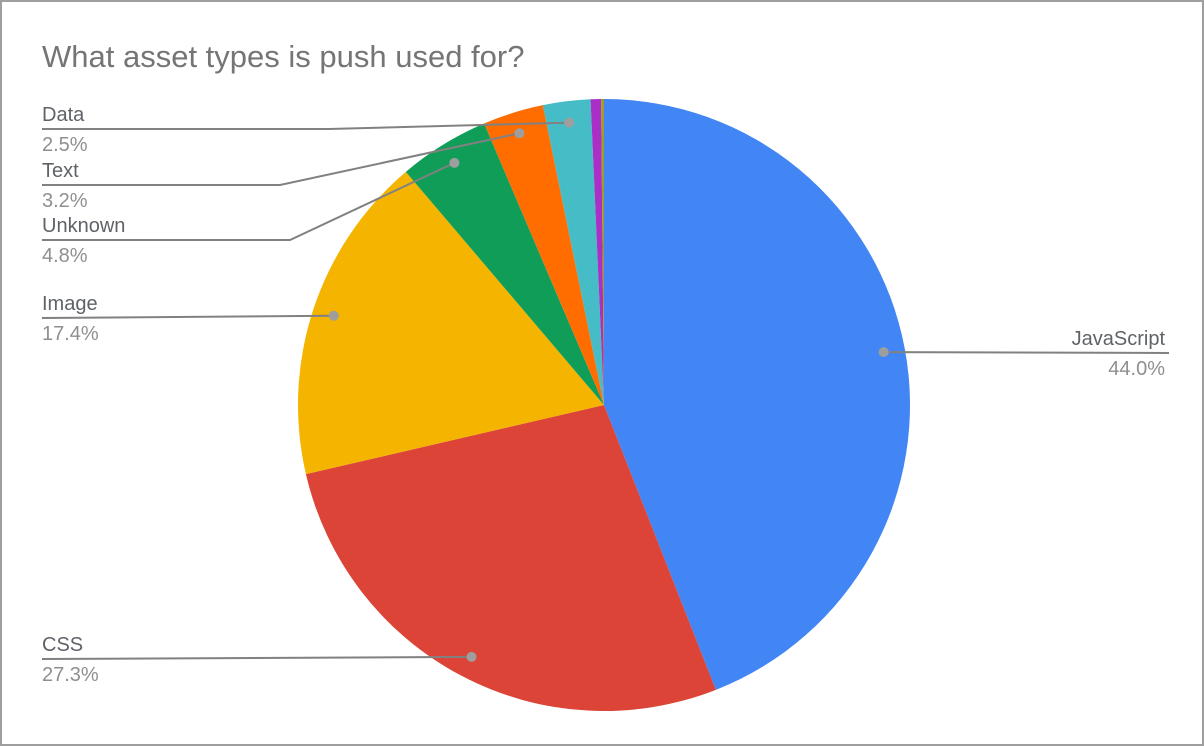  I want to click on callout-text: Text 3.2%, so click(65, 186).